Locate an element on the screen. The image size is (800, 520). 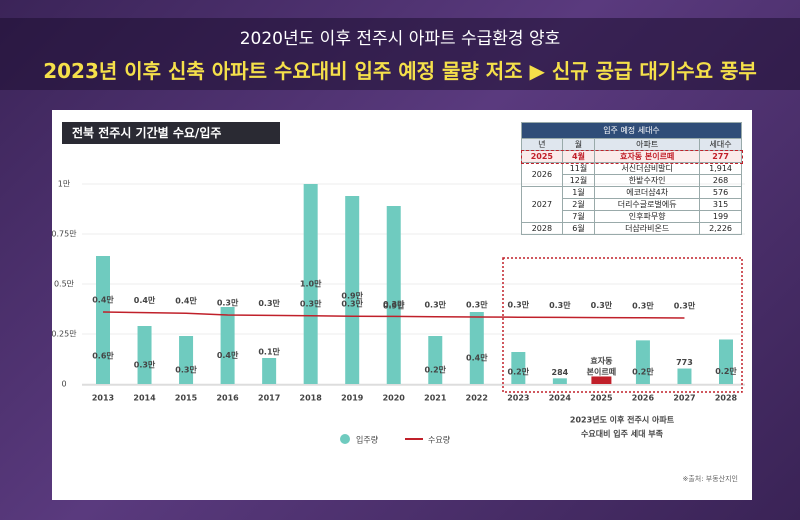
demand-line is located at coordinates (393, 315).